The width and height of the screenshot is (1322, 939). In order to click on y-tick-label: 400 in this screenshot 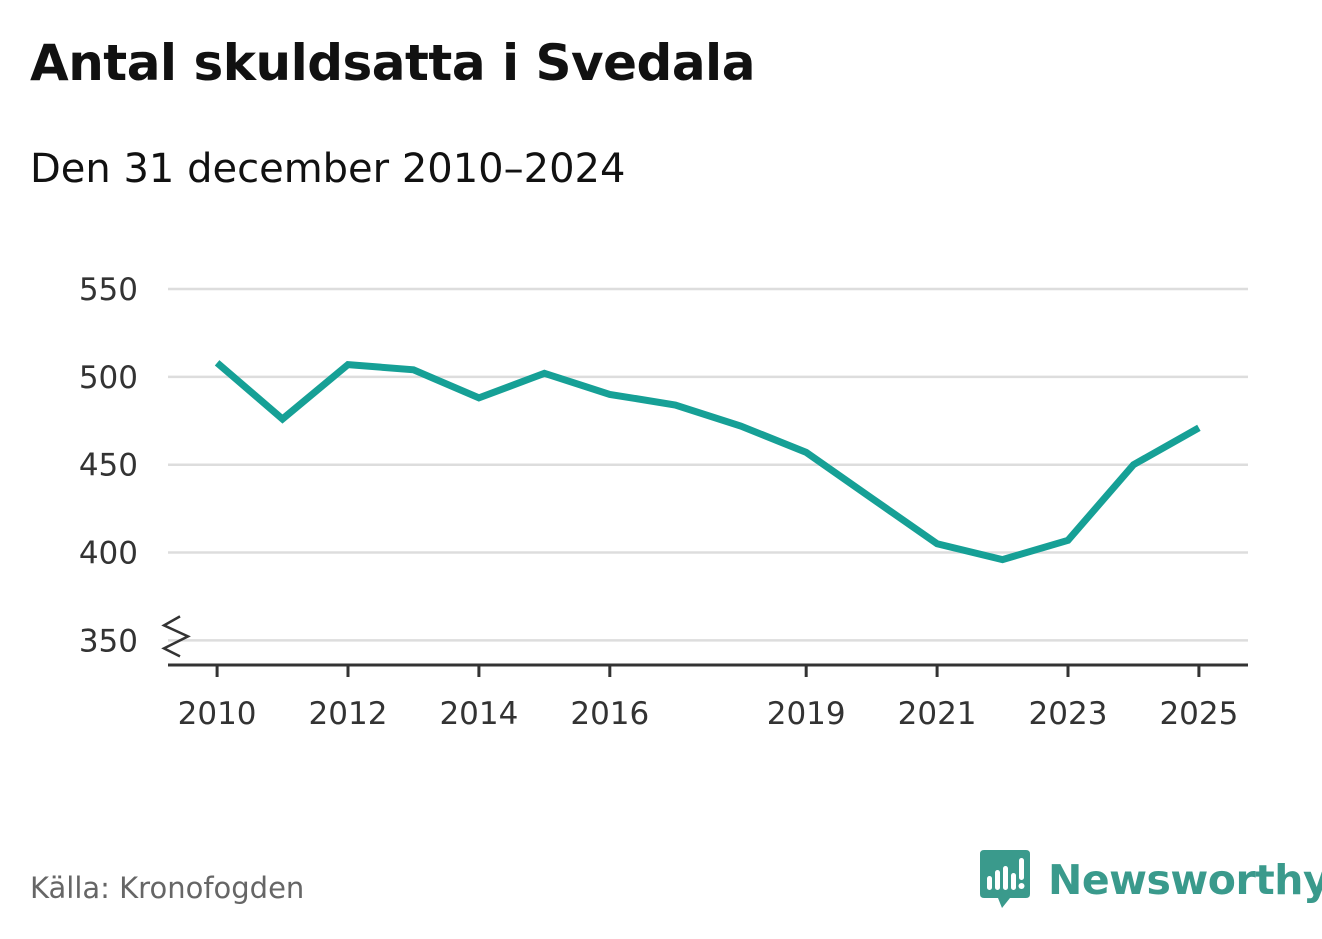, I will do `click(108, 554)`.